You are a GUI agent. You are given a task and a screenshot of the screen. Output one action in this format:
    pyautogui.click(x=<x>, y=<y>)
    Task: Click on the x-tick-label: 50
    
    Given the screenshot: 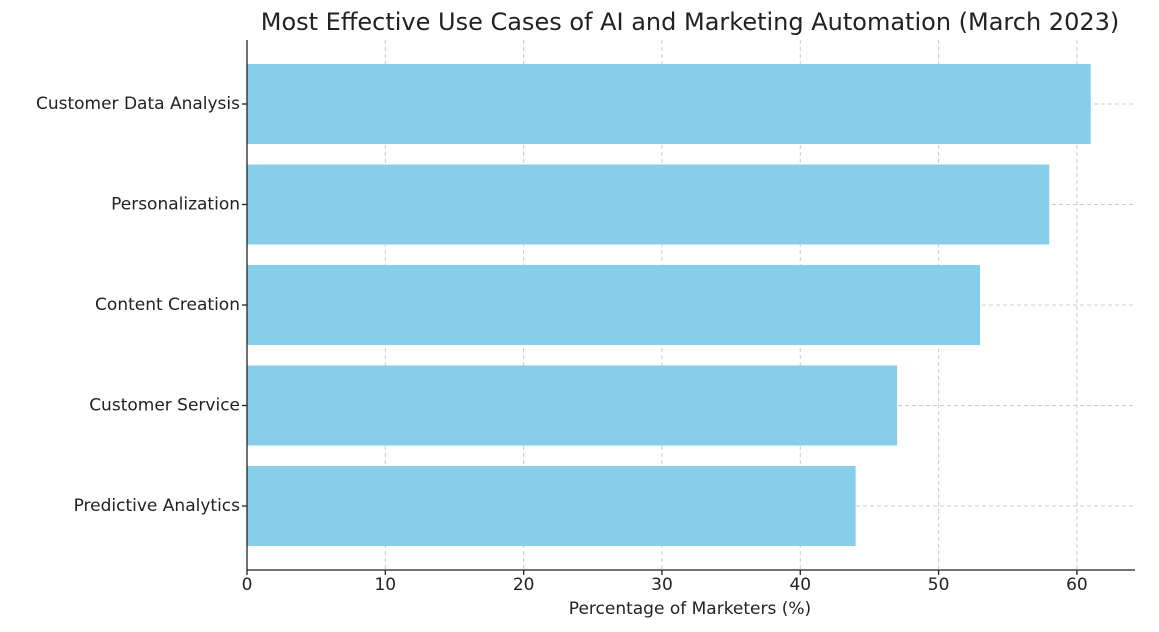 What is the action you would take?
    pyautogui.click(x=939, y=585)
    